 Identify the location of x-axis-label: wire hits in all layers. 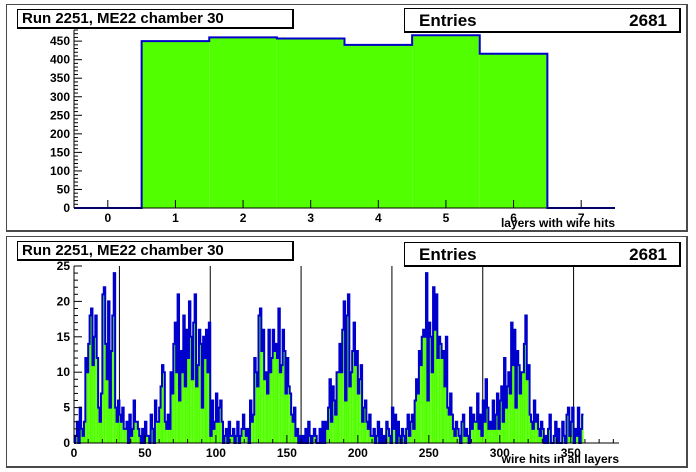
(560, 459).